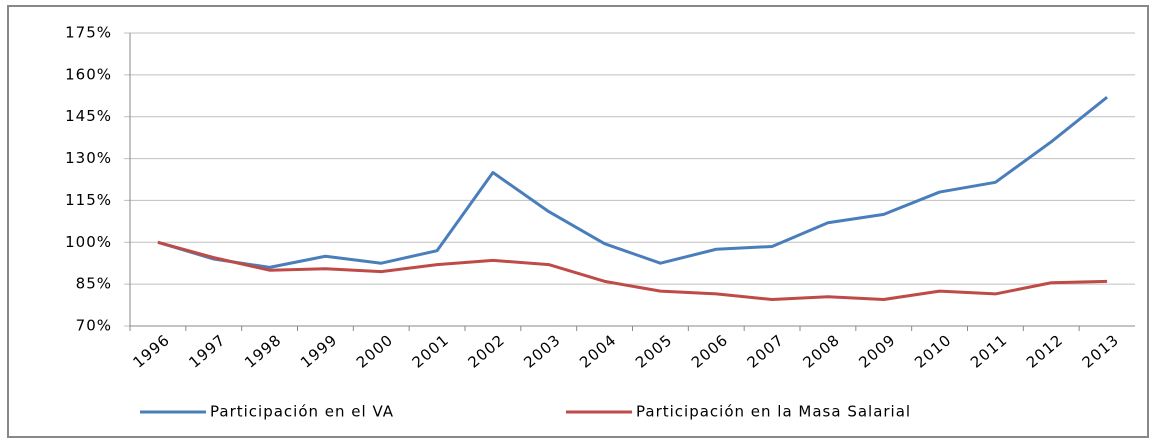 The height and width of the screenshot is (441, 1161). Describe the element at coordinates (821, 351) in the screenshot. I see `x-tick-label: 2008` at that location.